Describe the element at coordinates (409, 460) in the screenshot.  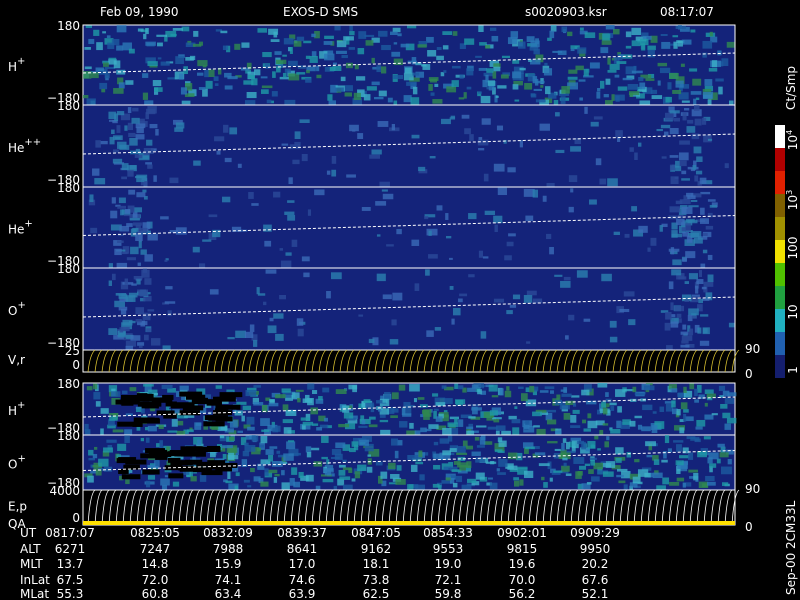
I see `attitude-trace` at that location.